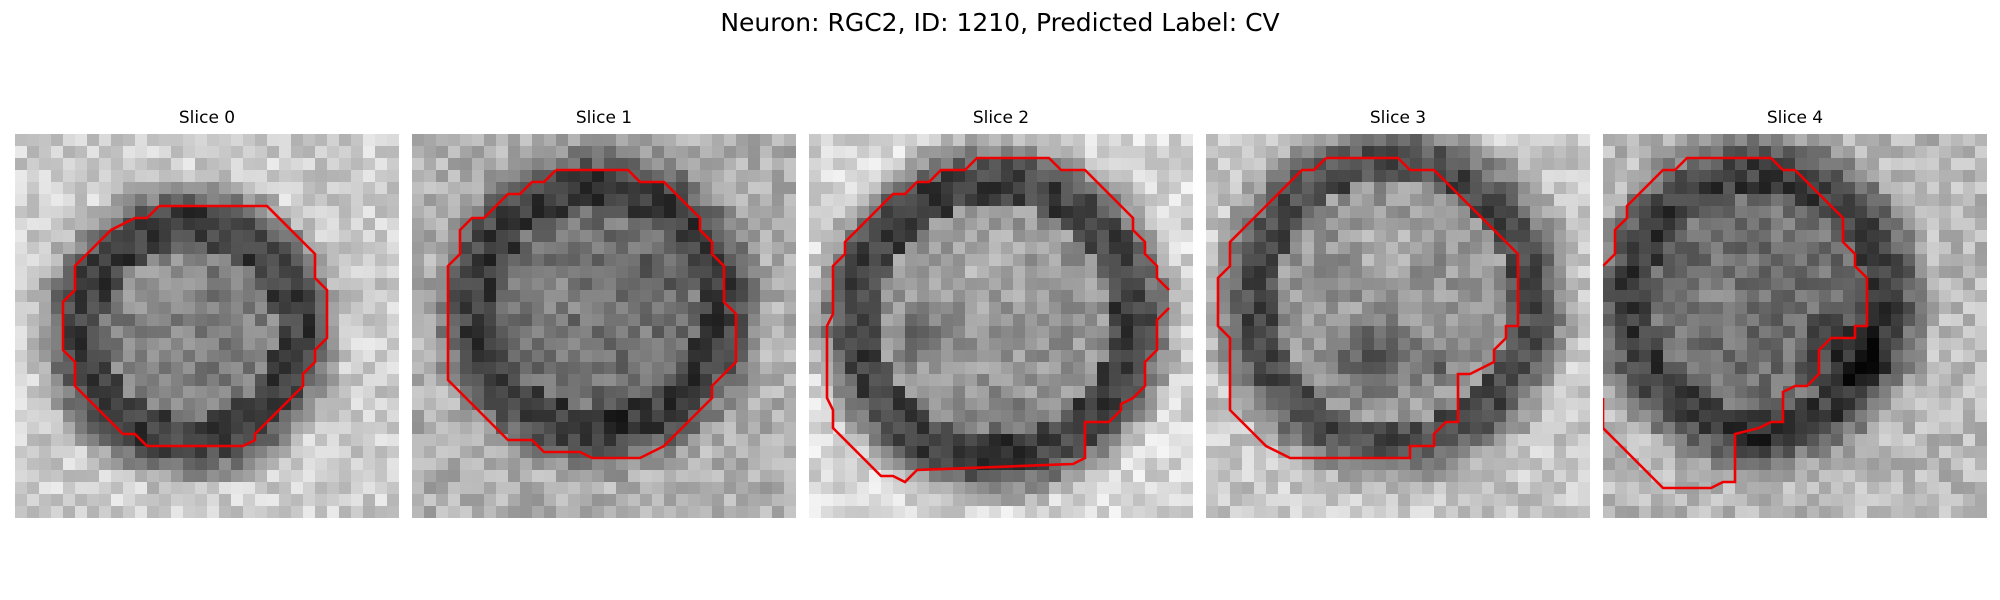 The width and height of the screenshot is (2000, 600). I want to click on slice-title: Slice 1, so click(604, 118).